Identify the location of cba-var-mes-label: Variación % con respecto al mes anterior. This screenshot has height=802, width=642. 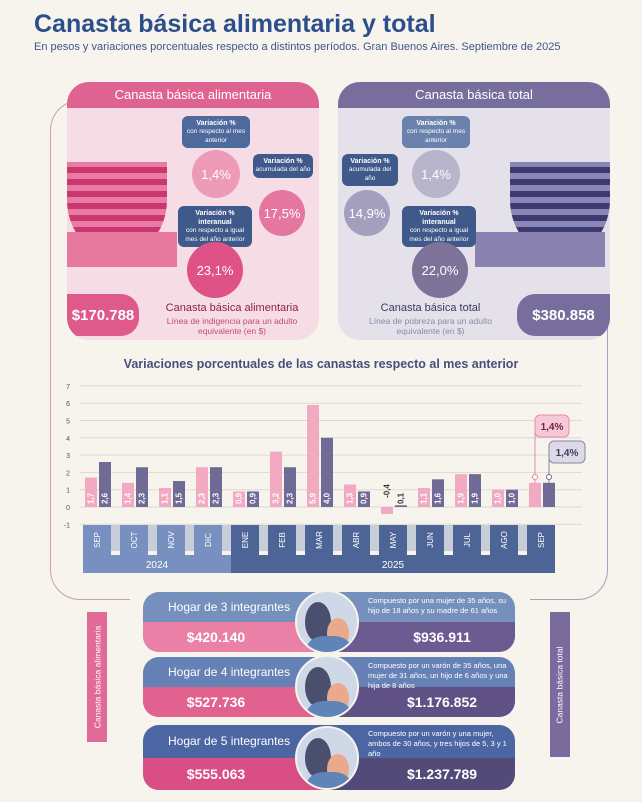
(216, 132).